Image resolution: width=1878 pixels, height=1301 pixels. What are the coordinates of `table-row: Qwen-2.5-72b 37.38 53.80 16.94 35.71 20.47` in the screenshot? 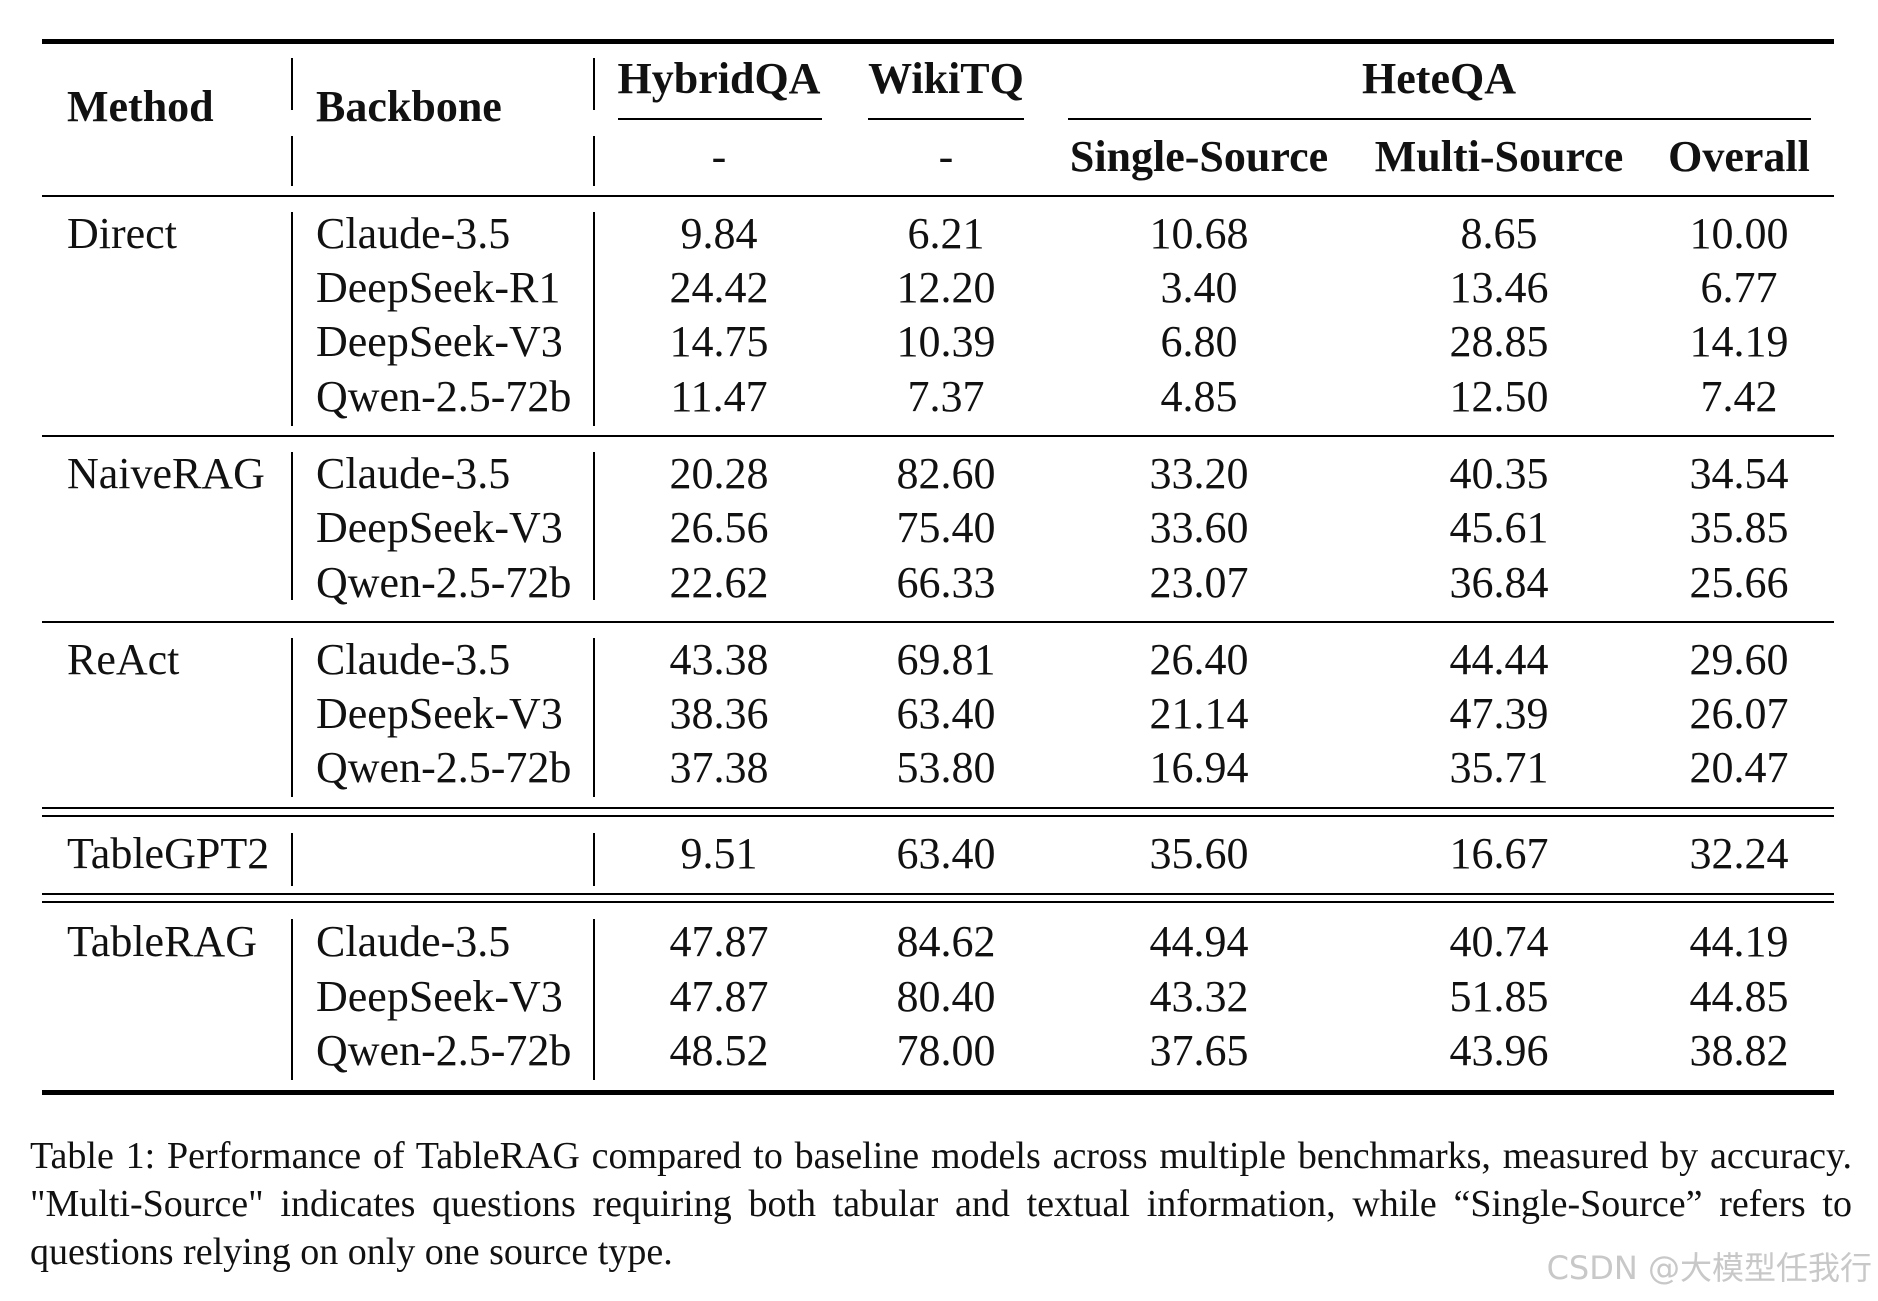 It's located at (939, 768).